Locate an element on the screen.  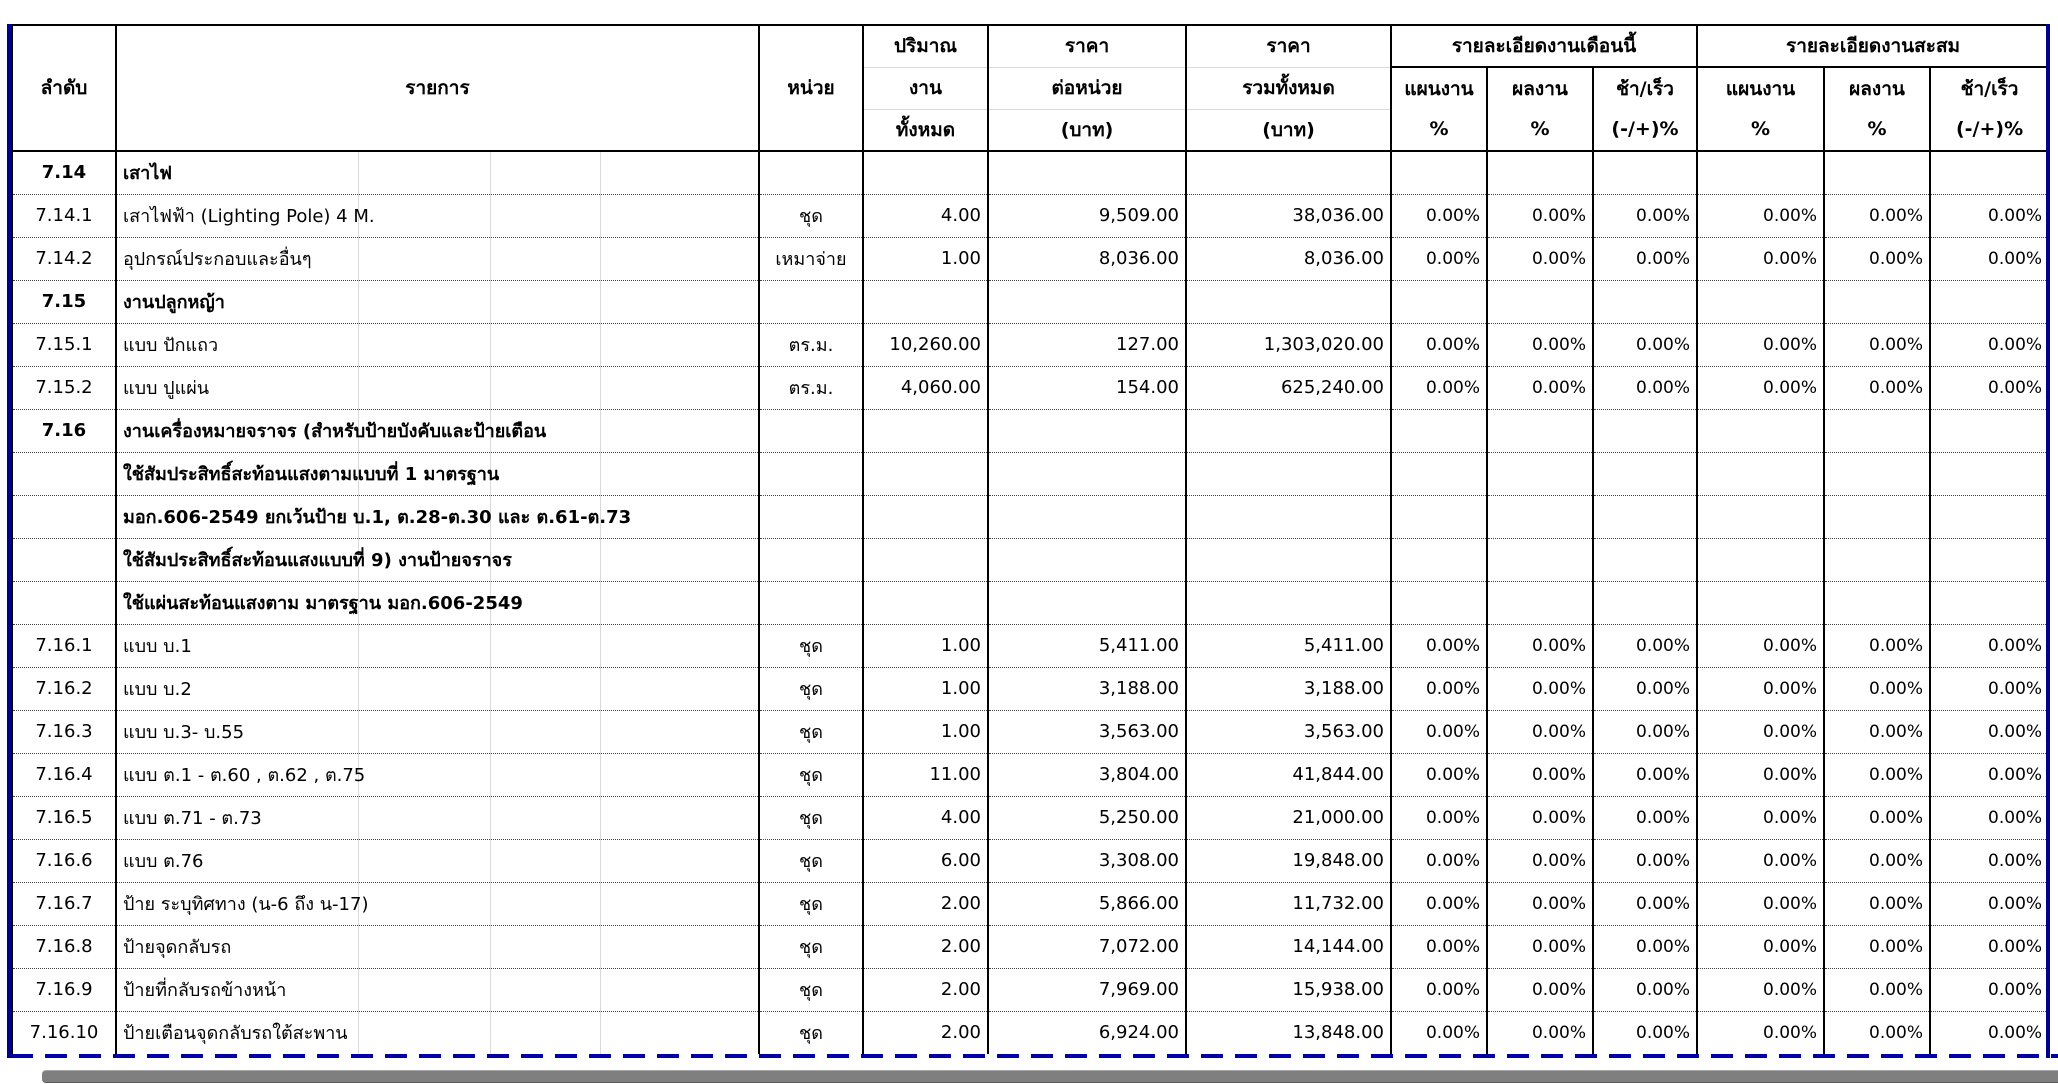
cell-item: แบบ บ.2 is located at coordinates (437, 688).